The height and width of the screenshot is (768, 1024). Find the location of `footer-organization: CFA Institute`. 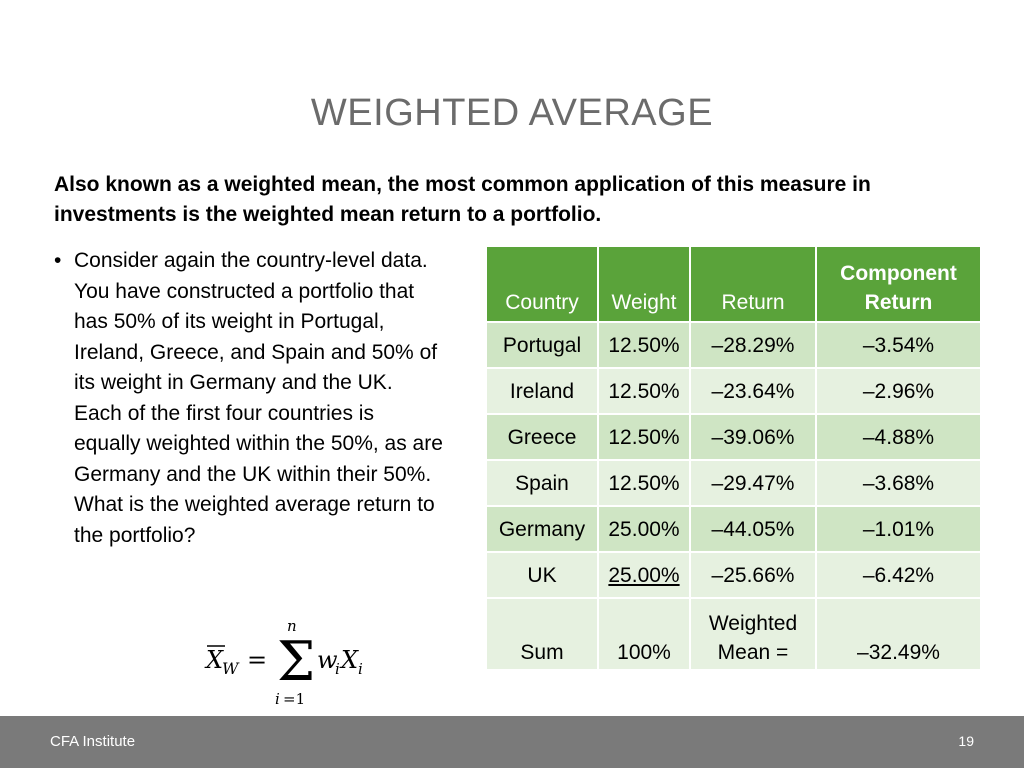

footer-organization: CFA Institute is located at coordinates (93, 741).